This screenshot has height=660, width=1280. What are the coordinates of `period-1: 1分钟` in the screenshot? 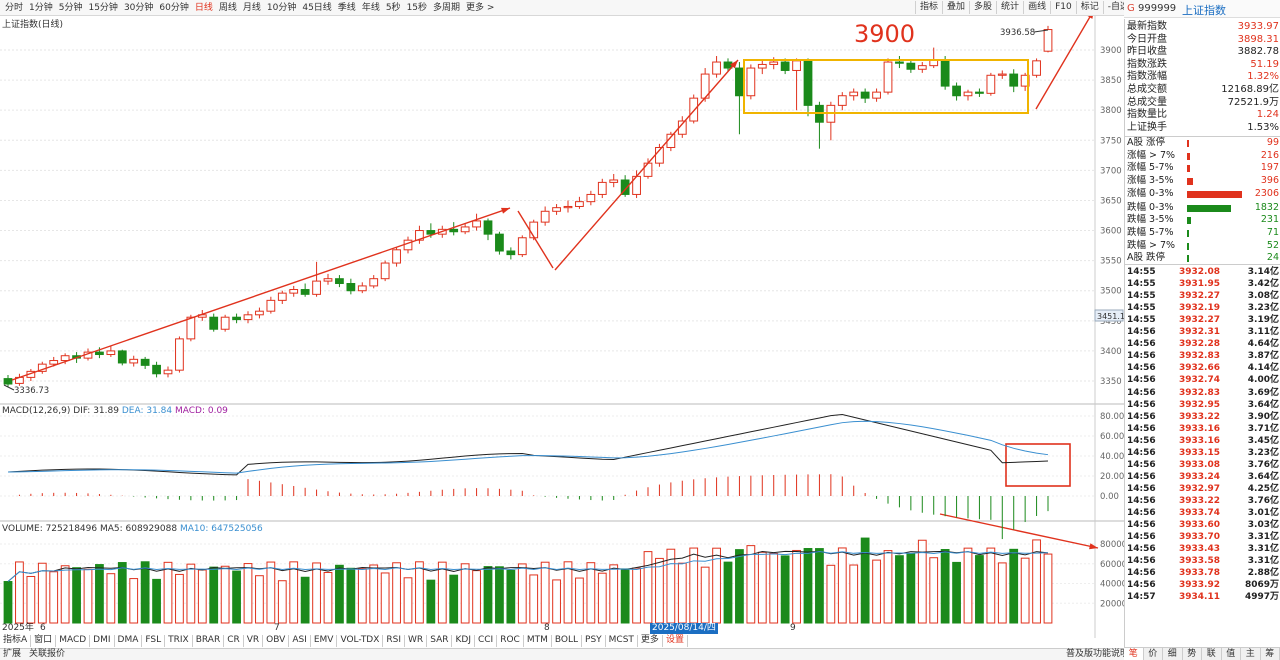 It's located at (41, 8).